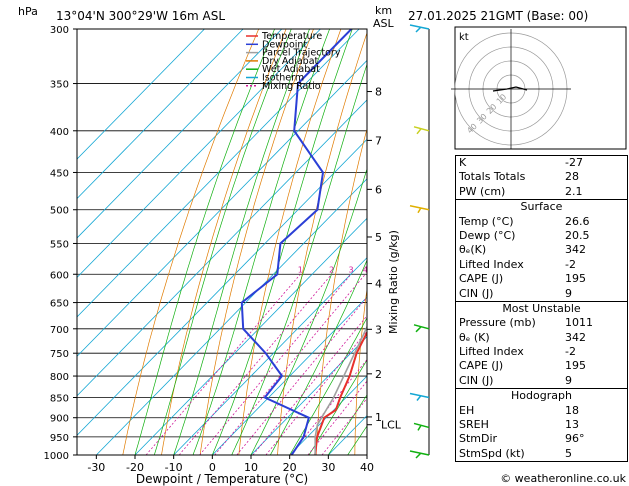  What do you see at coordinates (436, 269) in the screenshot?
I see `mixing-ratio-label: 15` at bounding box center [436, 269].